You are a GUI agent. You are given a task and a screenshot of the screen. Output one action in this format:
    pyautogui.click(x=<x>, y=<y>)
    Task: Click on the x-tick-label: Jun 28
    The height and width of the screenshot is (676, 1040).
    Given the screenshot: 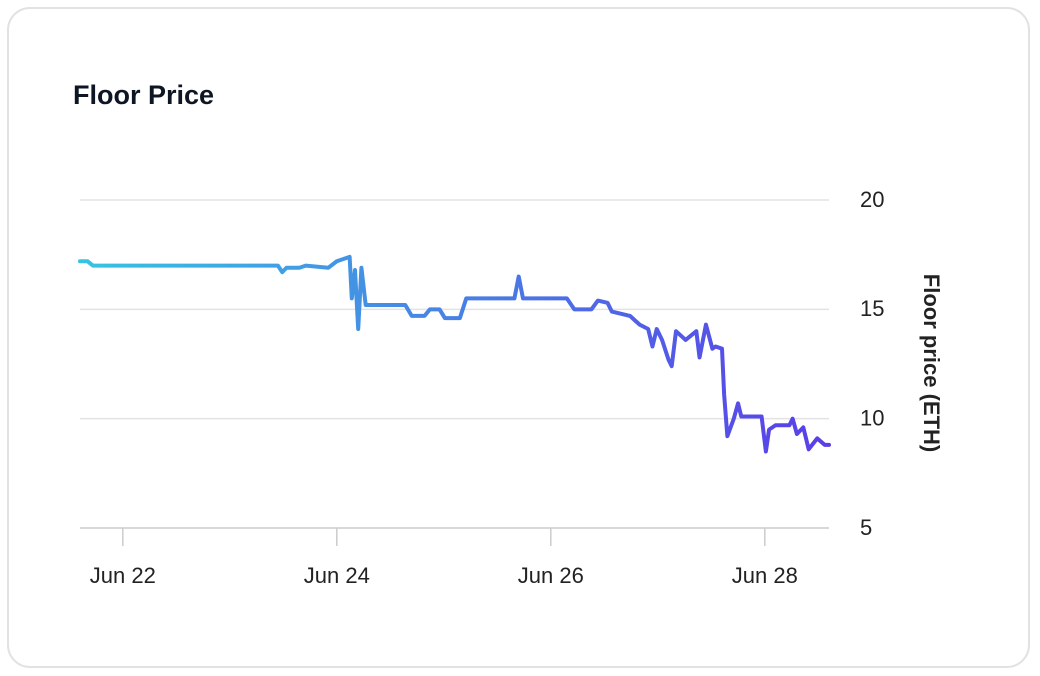 What is the action you would take?
    pyautogui.click(x=765, y=575)
    